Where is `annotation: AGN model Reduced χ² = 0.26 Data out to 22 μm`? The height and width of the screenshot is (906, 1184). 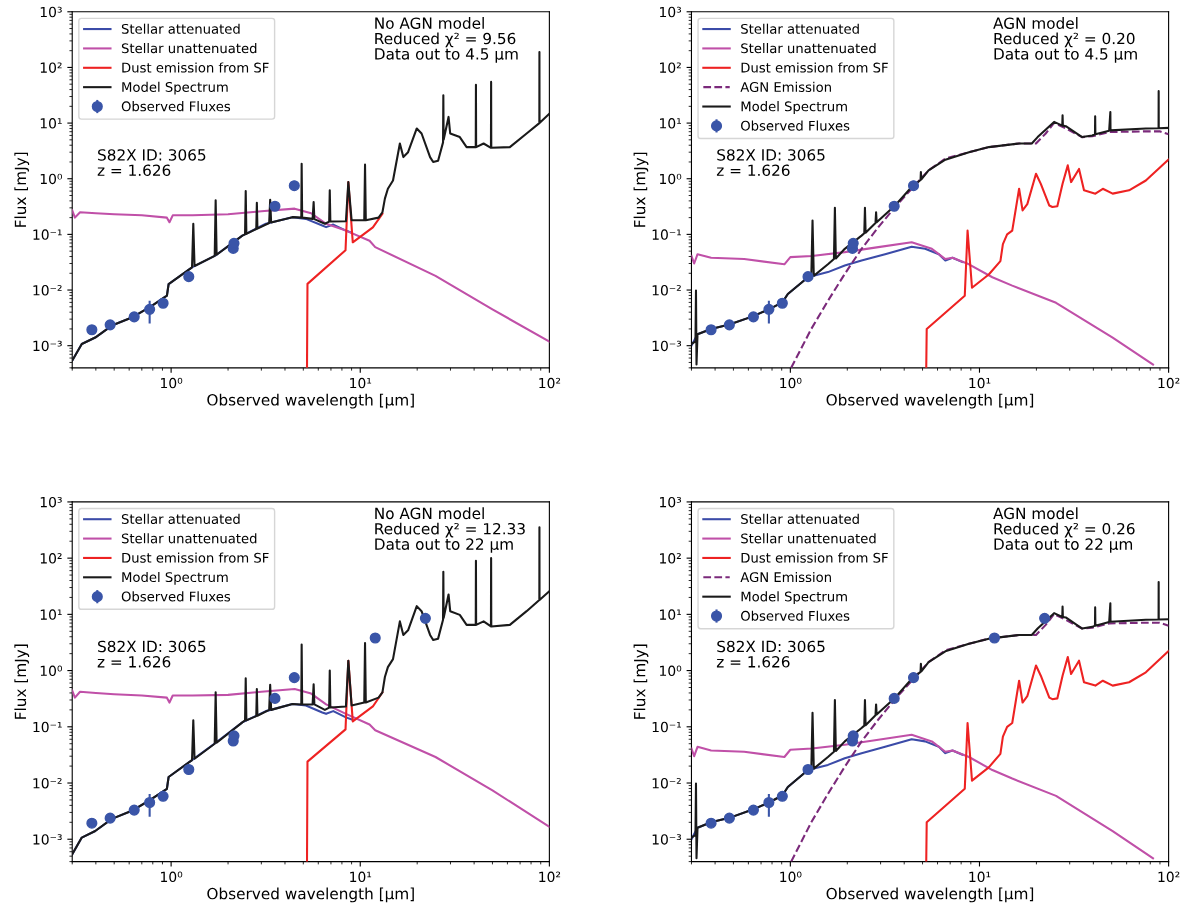 annotation: AGN model Reduced χ² = 0.26 Data out to 22 μm is located at coordinates (1064, 530).